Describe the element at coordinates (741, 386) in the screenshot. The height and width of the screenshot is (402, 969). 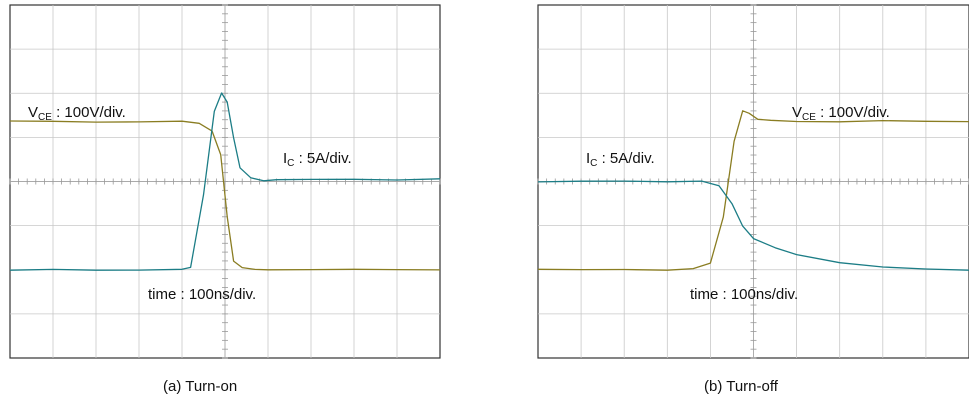
I see `caption-turn-off: (b) Turn-off` at that location.